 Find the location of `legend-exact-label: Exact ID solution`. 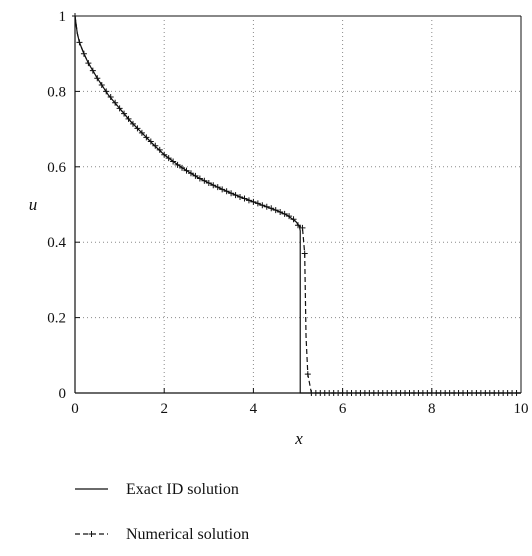

legend-exact-label: Exact ID solution is located at coordinates (182, 489).